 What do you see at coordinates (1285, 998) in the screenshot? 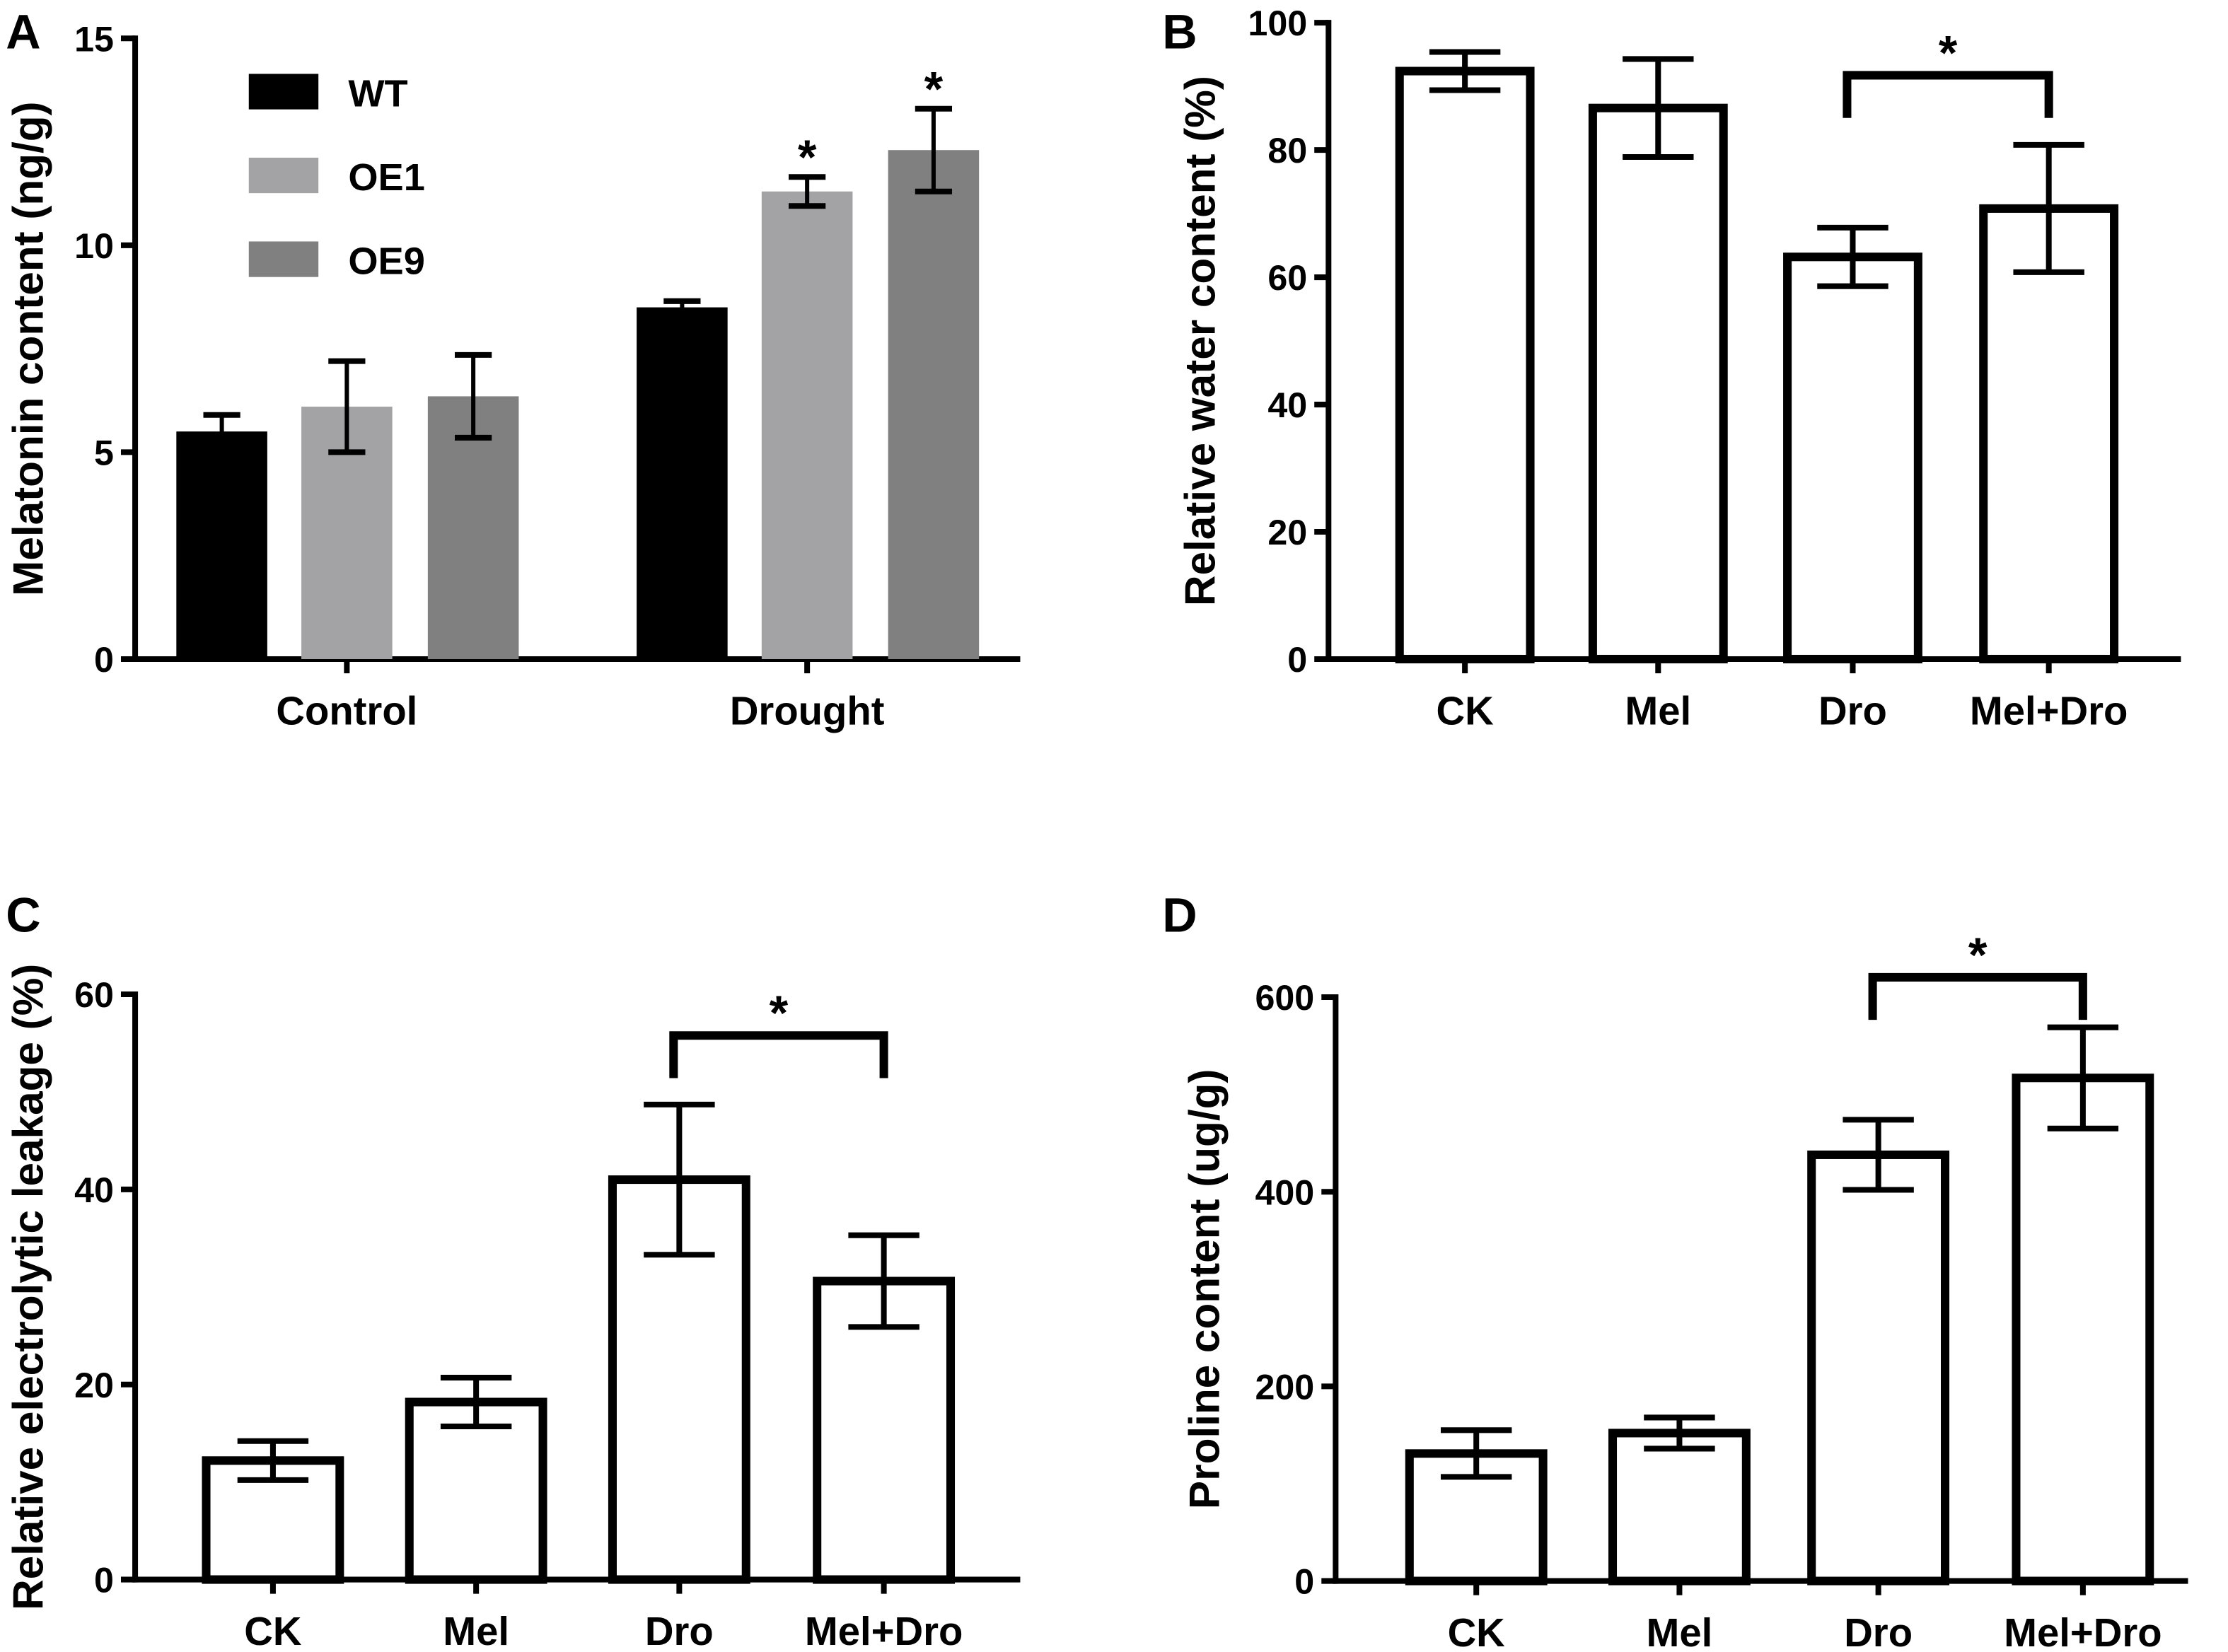
I see `y-tick-label: 600` at bounding box center [1285, 998].